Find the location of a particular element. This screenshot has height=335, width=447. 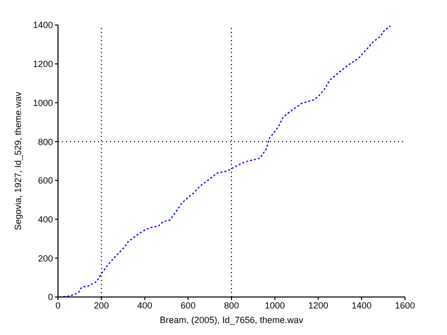

x-tick-label: 400 is located at coordinates (144, 305).